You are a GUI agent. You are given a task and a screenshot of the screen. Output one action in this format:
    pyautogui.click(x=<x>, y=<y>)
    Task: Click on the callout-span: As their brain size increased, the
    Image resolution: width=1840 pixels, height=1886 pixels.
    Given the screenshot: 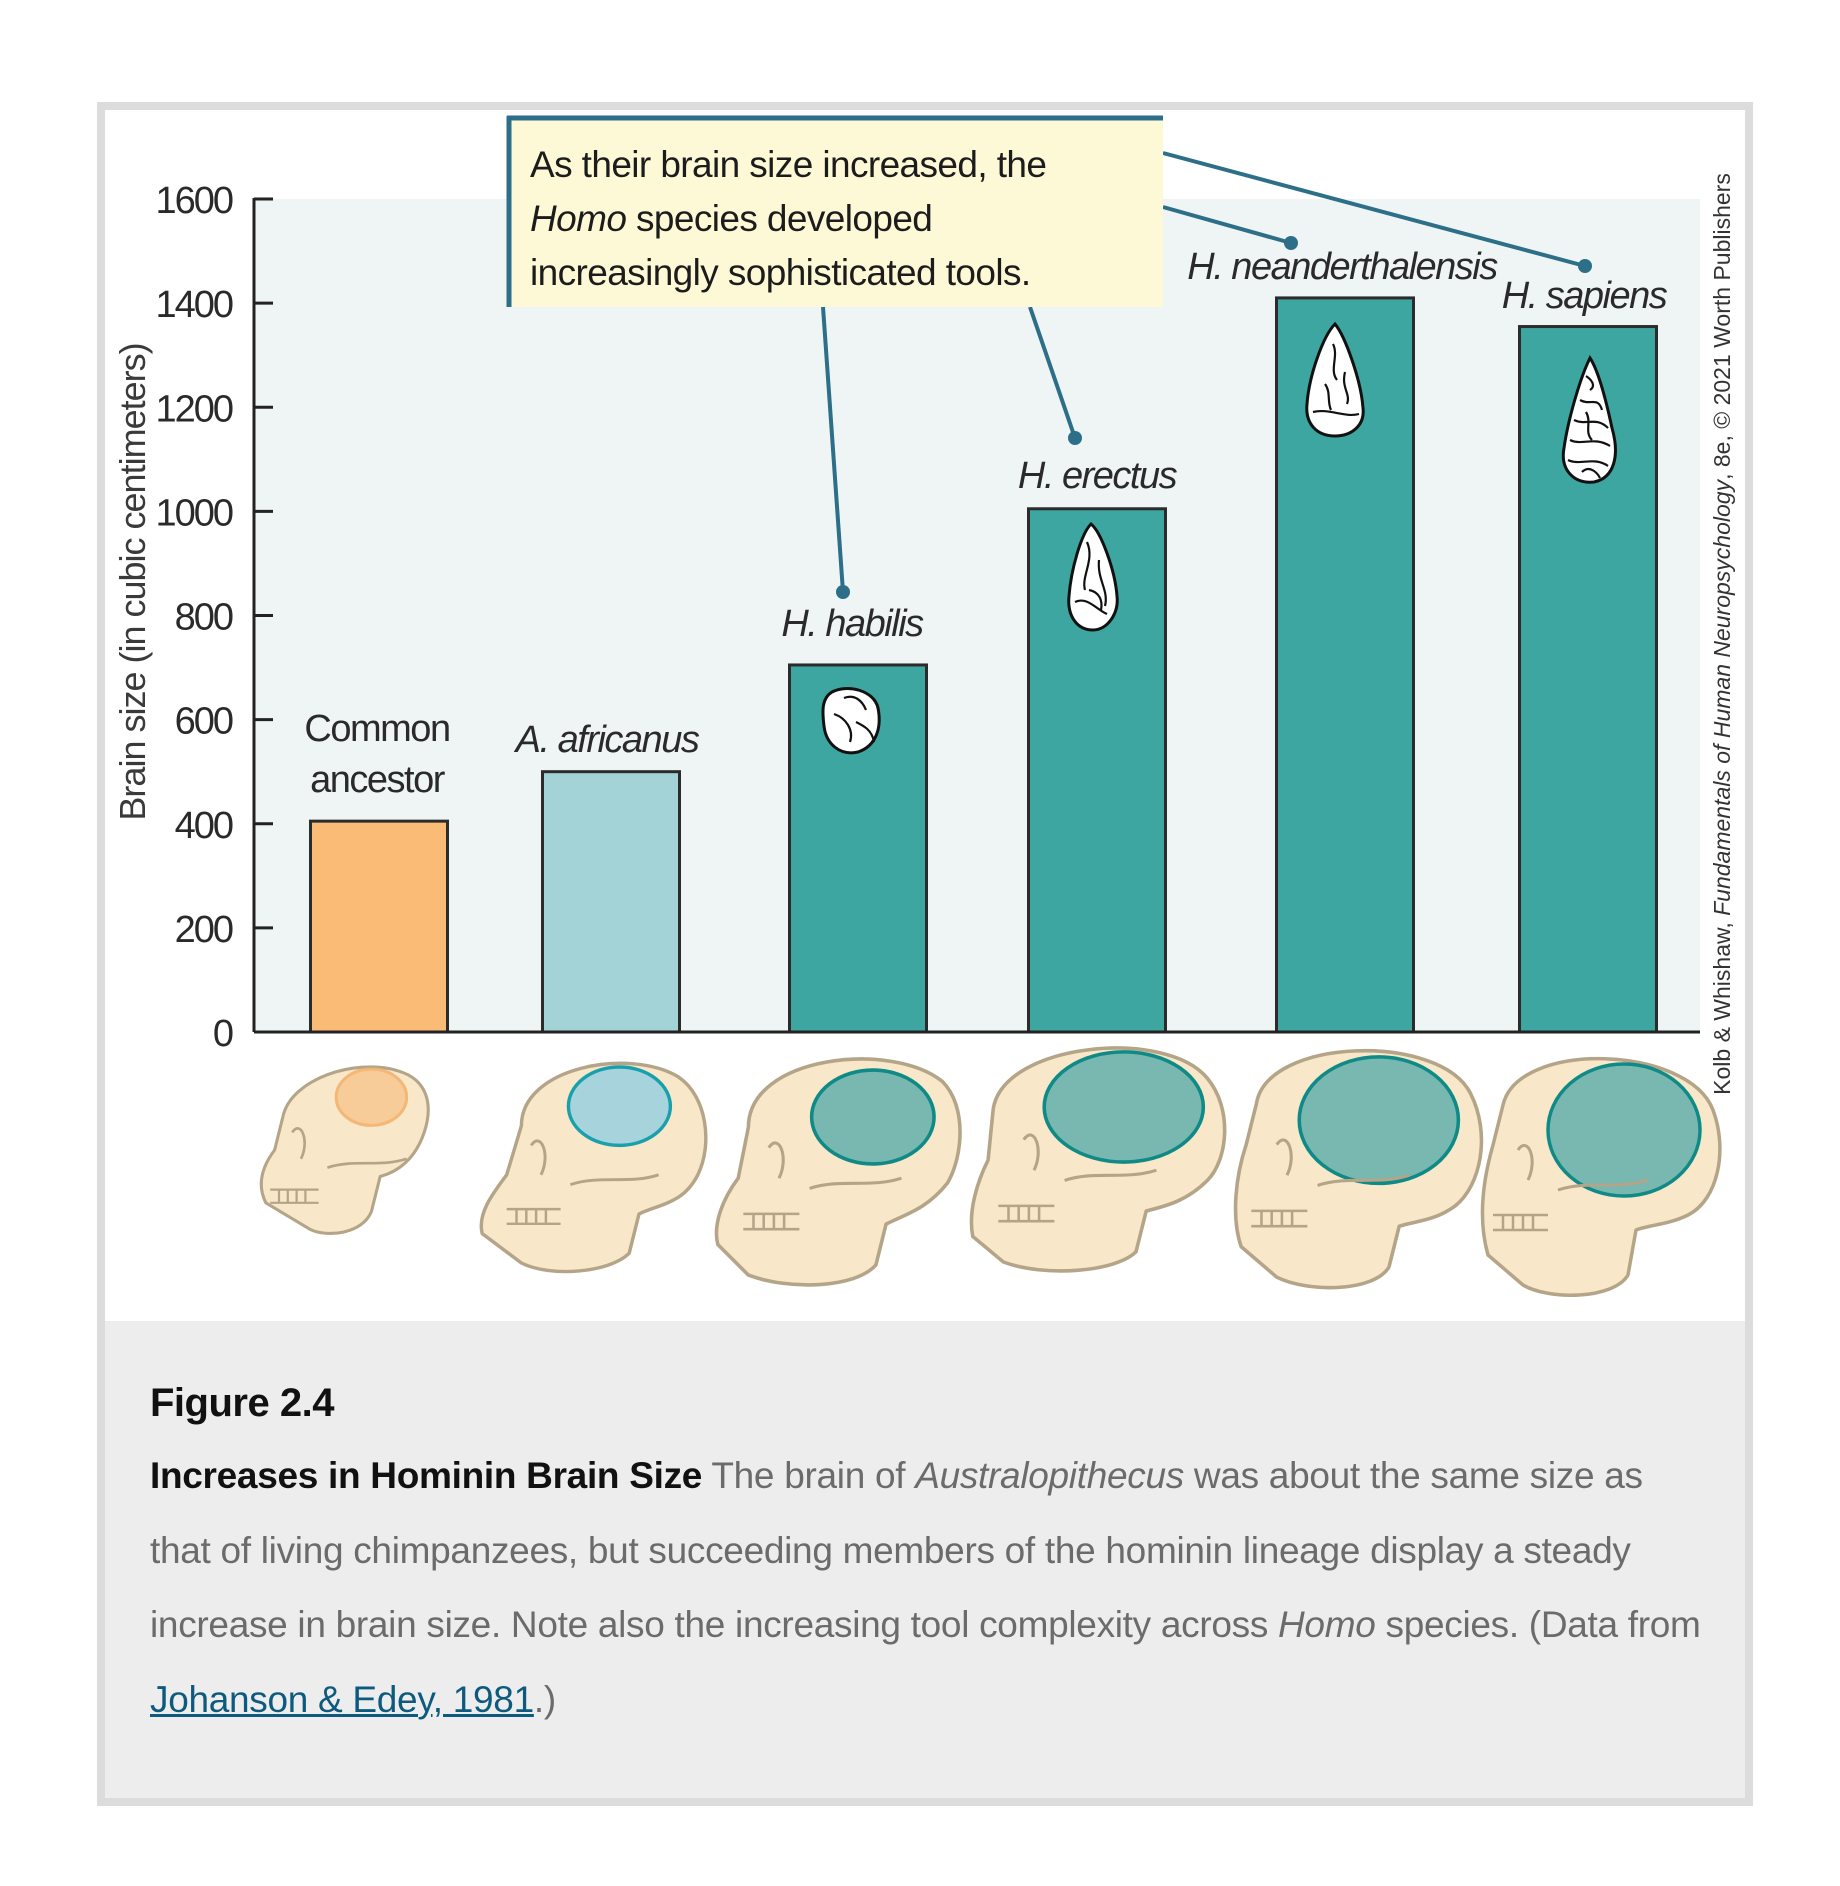 What is the action you would take?
    pyautogui.click(x=788, y=164)
    